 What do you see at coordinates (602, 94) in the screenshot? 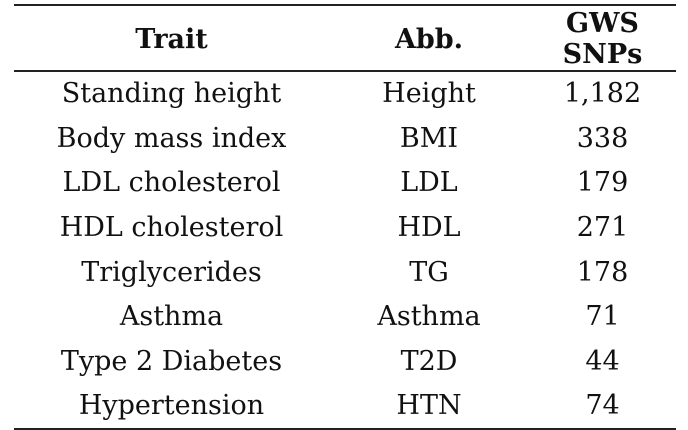
I see `cell-gws-snps: 1,182` at bounding box center [602, 94].